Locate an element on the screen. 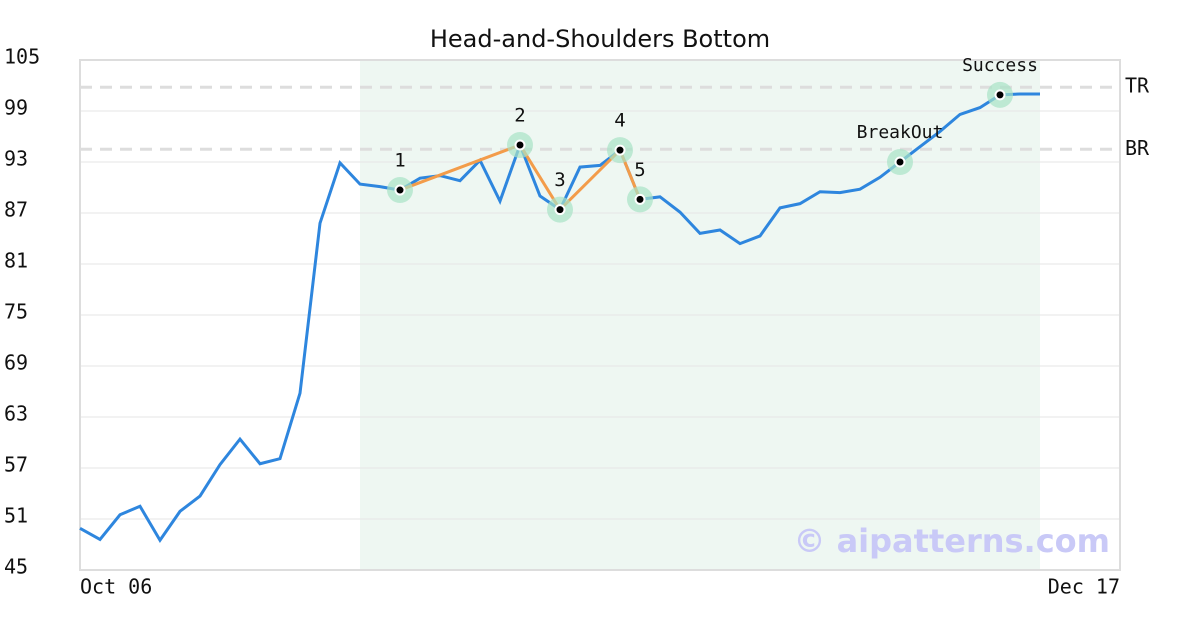 This screenshot has width=1200, height=630. y-tick-label: 63 is located at coordinates (16, 414).